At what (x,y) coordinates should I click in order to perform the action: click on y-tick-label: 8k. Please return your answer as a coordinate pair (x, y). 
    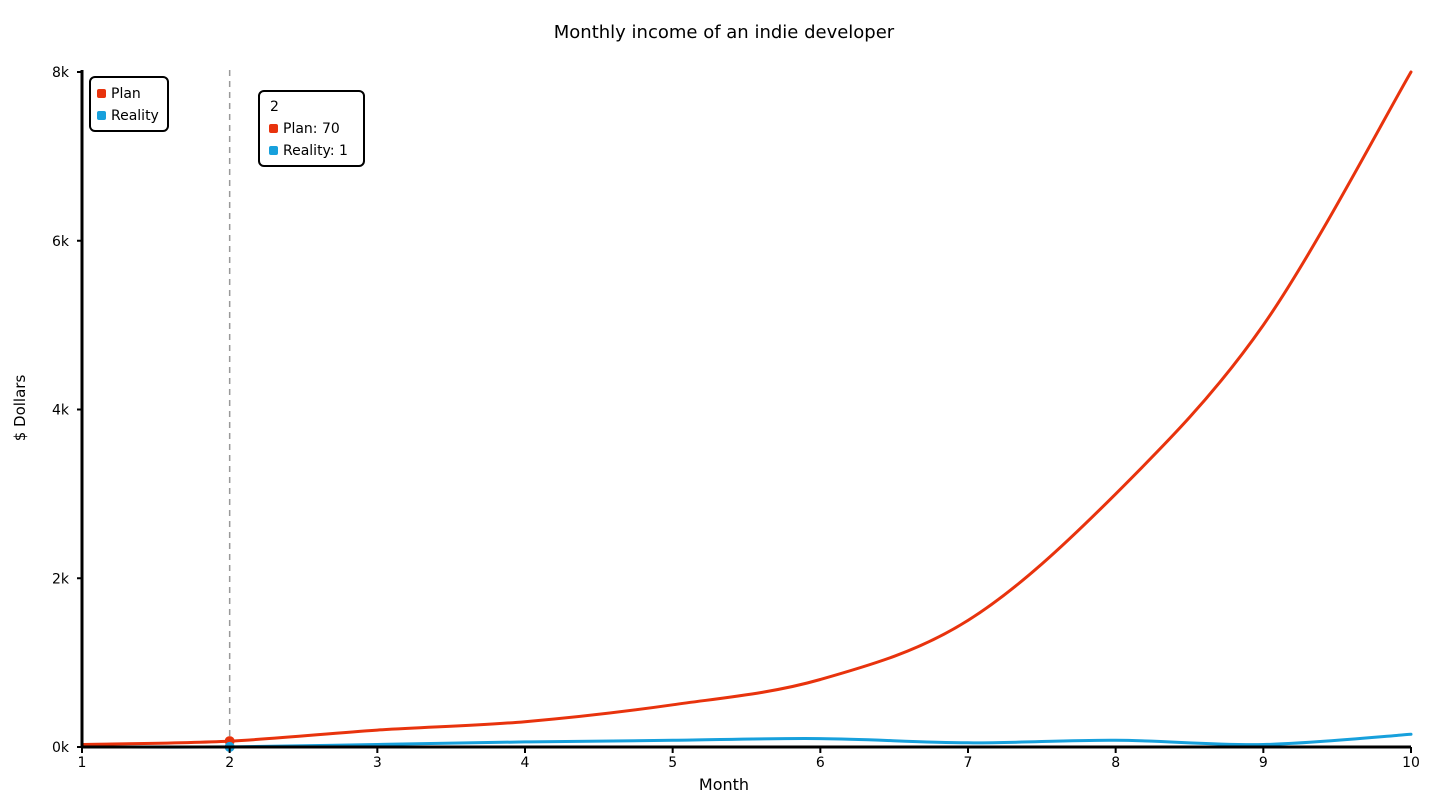
    Looking at the image, I should click on (61, 73).